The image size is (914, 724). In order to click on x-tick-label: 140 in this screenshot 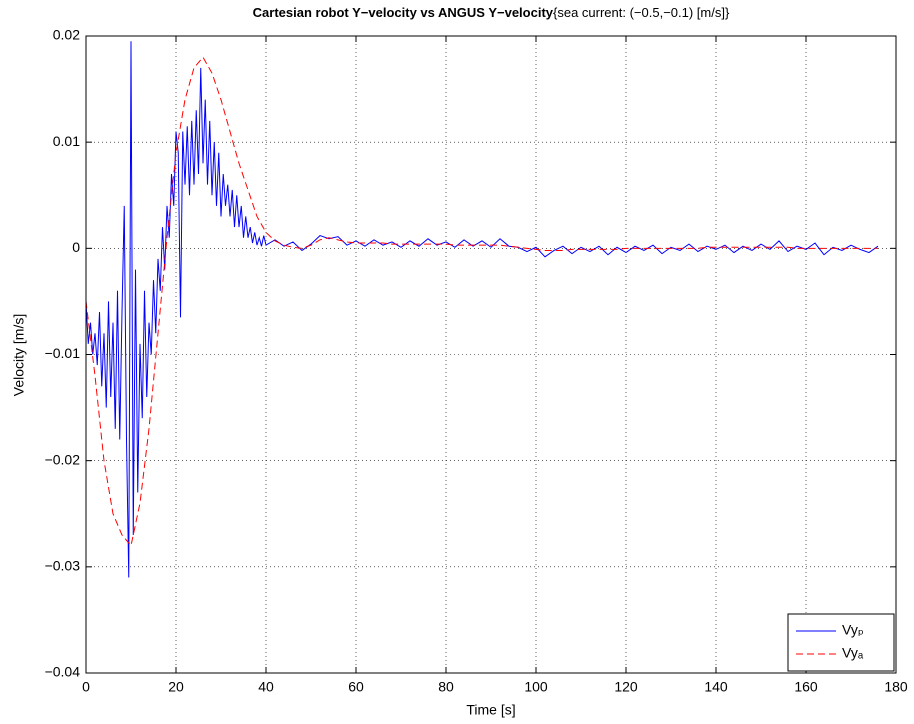, I will do `click(716, 687)`.